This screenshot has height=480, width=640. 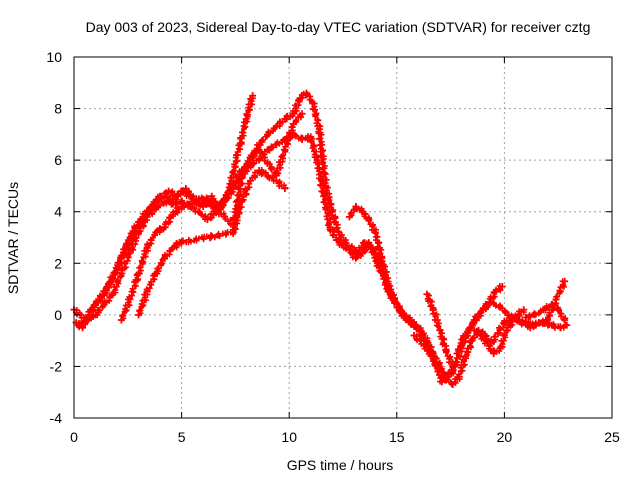 I want to click on y-axis-title: SDTVAR / TECUs, so click(x=13, y=238).